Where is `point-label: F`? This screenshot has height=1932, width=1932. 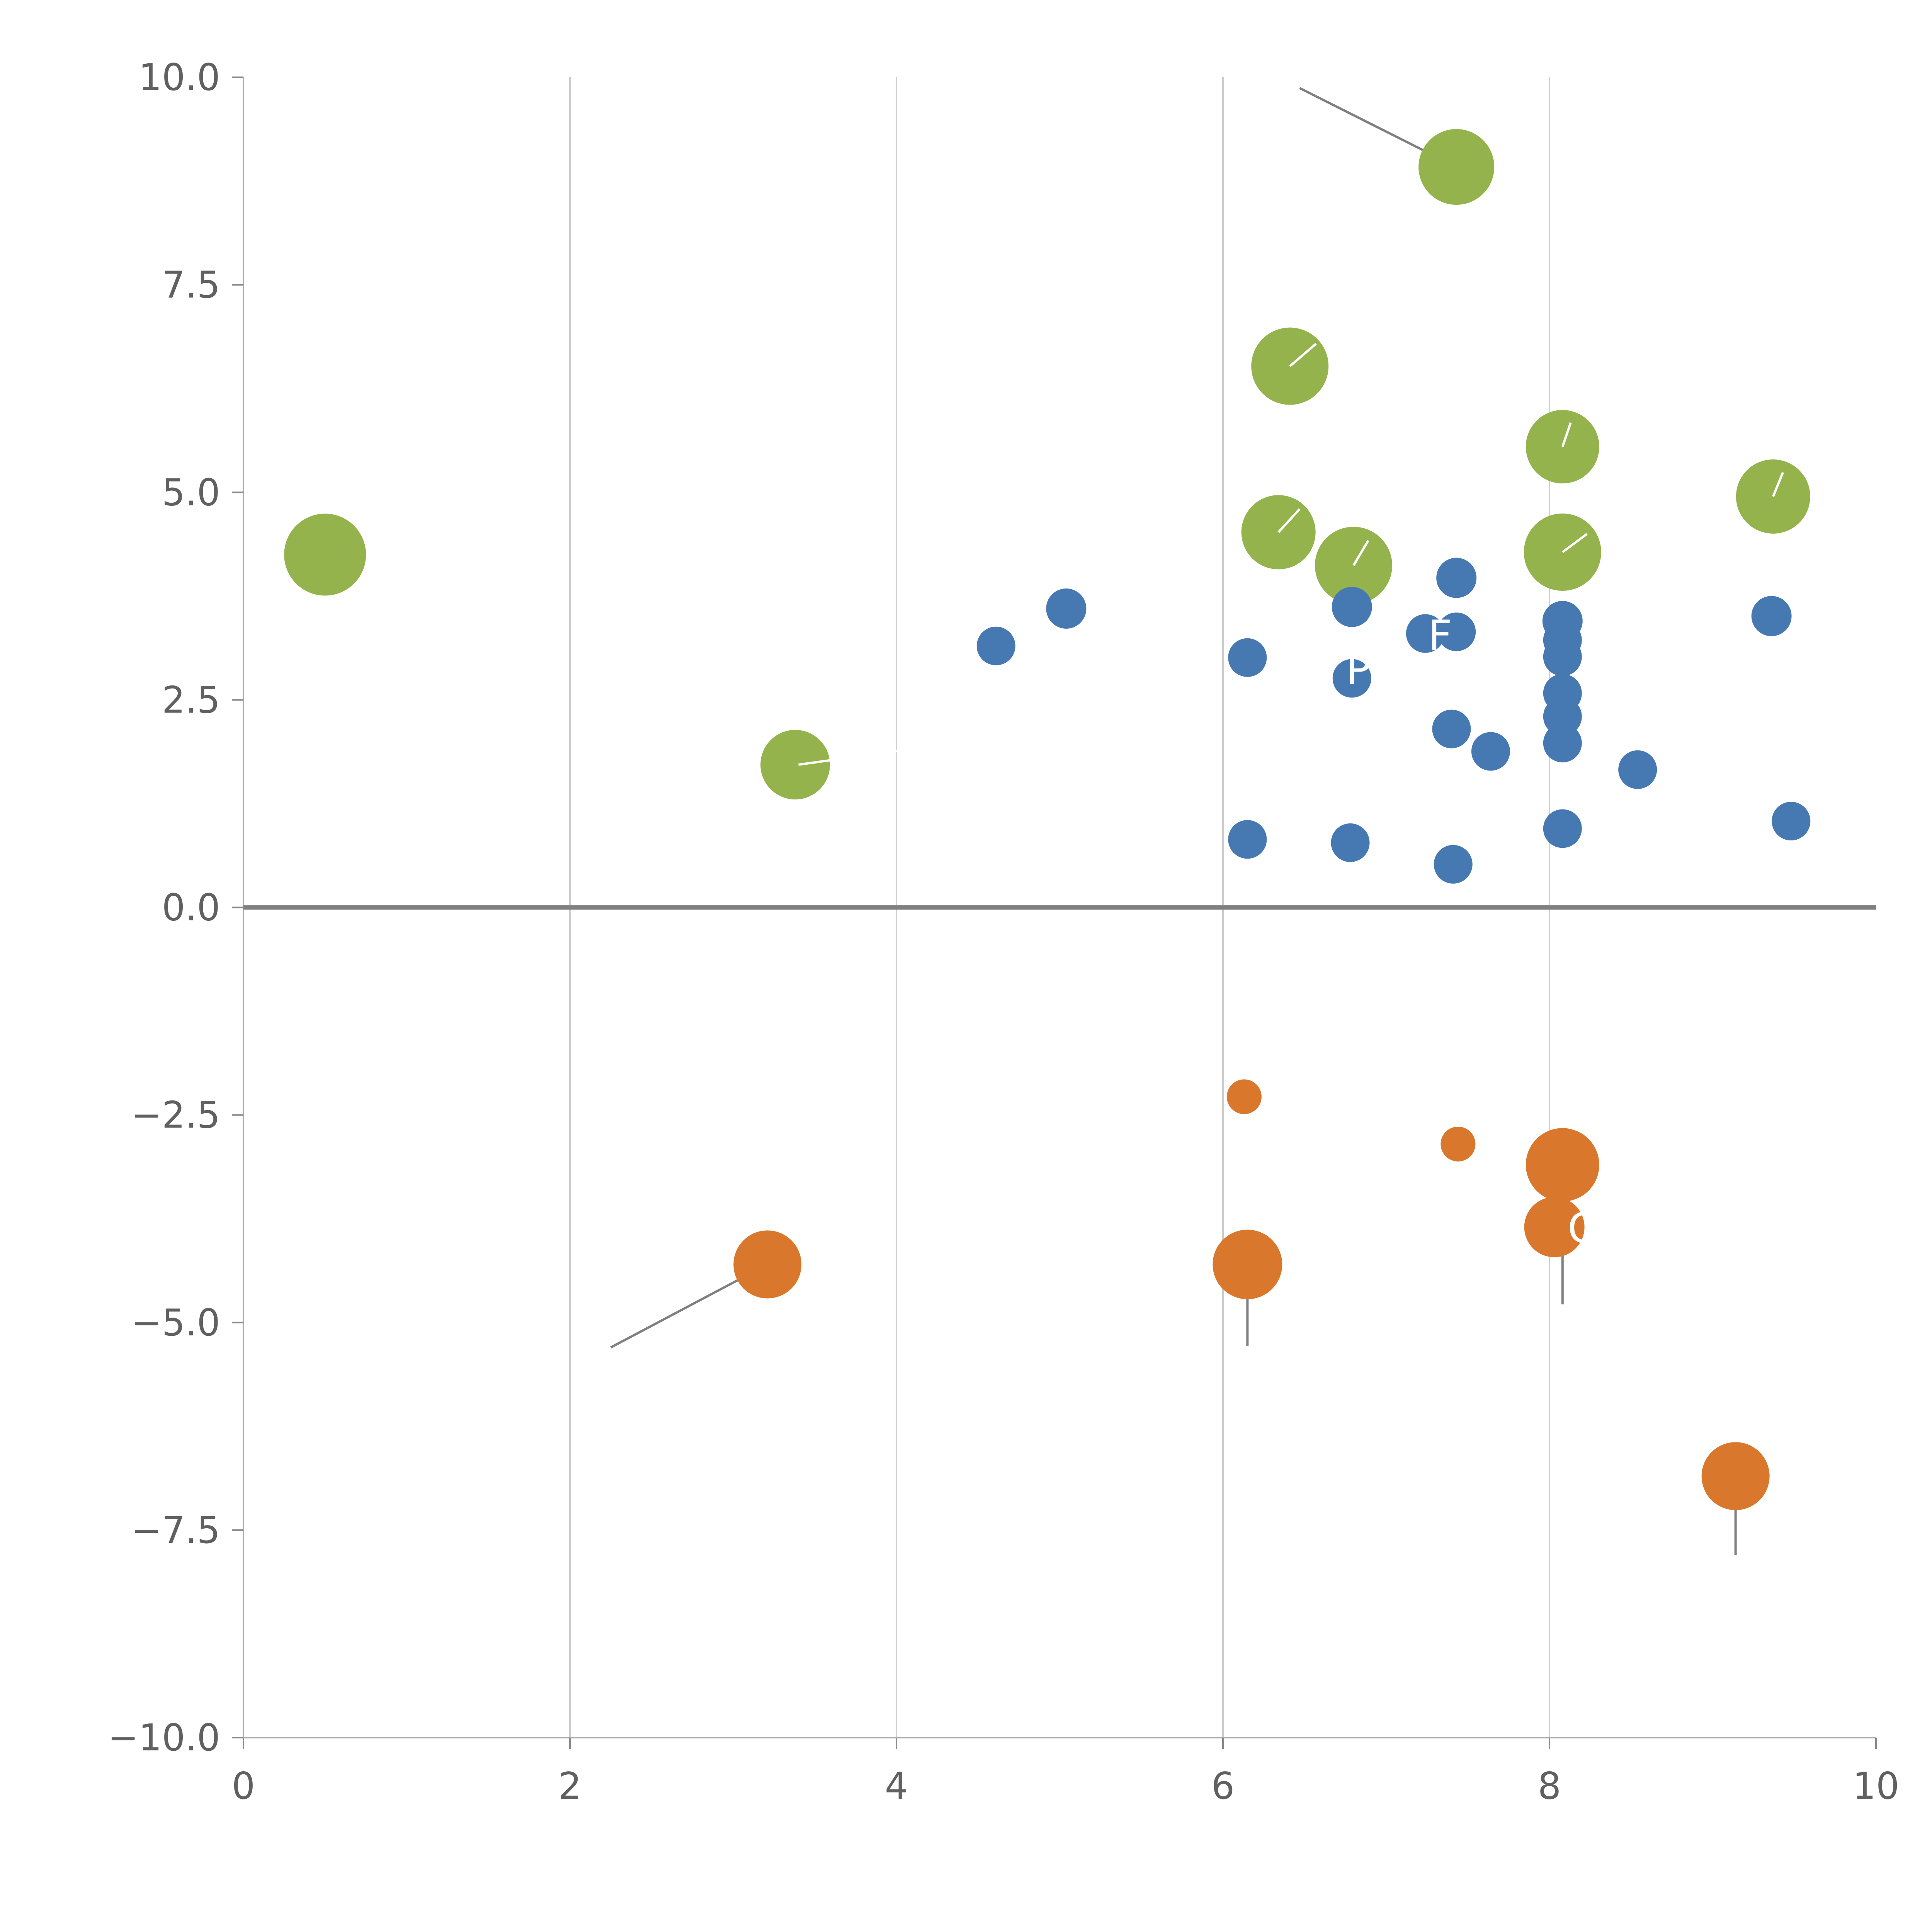
point-label: F is located at coordinates (1440, 636).